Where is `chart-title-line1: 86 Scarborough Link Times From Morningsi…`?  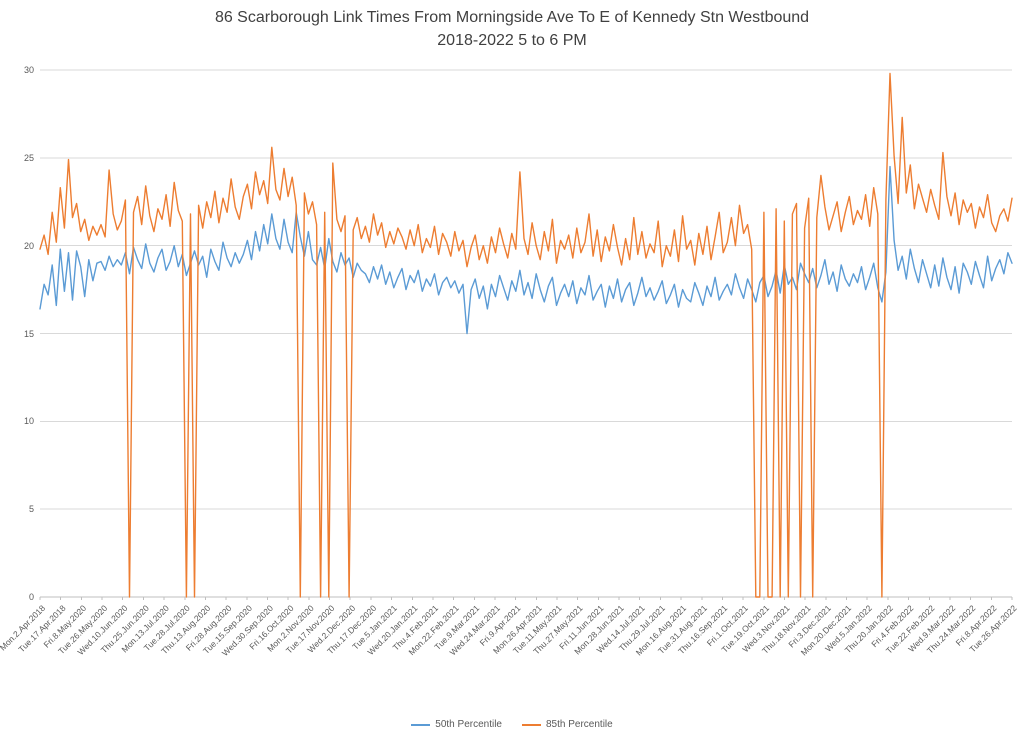
chart-title-line1: 86 Scarborough Link Times From Morningsi… is located at coordinates (512, 17).